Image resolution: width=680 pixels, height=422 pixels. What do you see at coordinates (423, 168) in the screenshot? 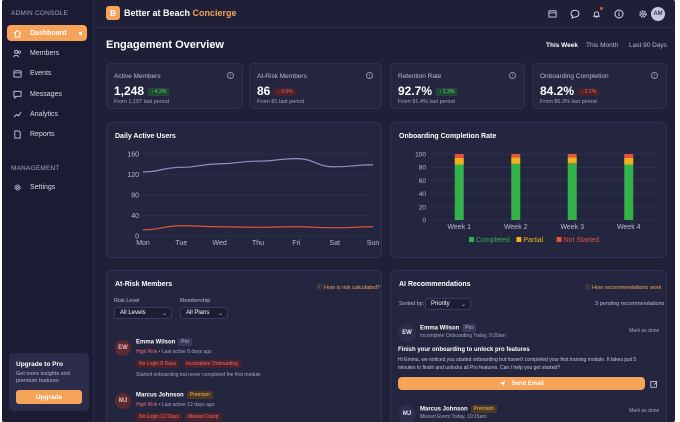
I see `y-tick-label: 80` at bounding box center [423, 168].